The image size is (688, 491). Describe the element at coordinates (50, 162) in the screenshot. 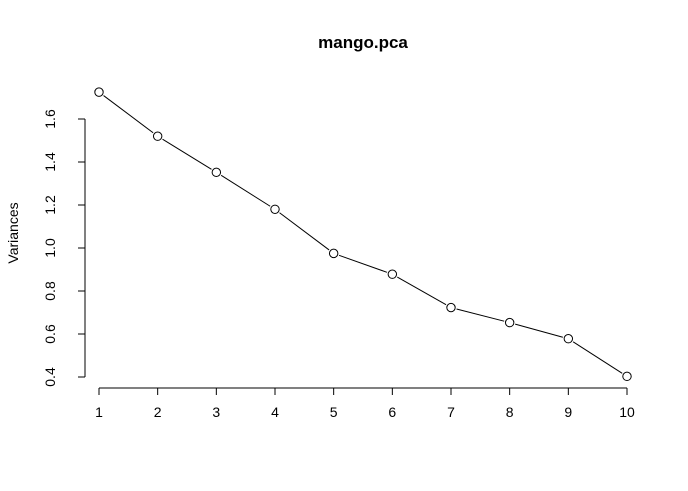

I see `y-tick-label: 1.4` at that location.